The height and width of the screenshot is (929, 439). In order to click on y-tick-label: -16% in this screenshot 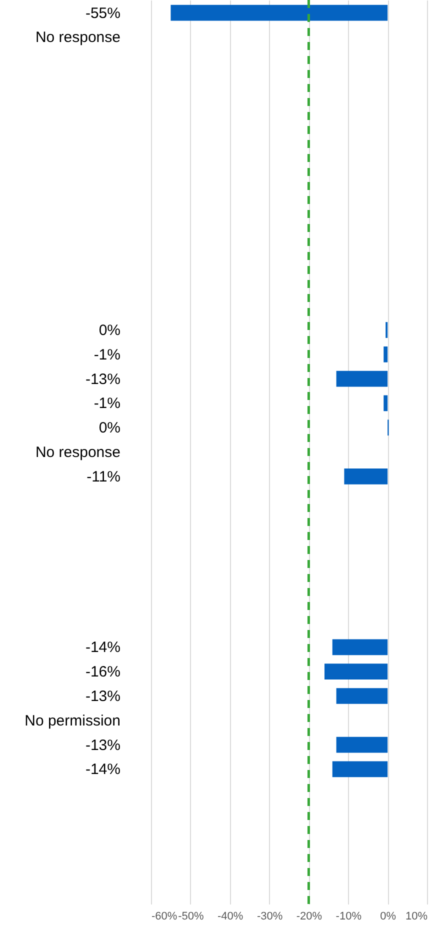, I will do `click(102, 672)`.